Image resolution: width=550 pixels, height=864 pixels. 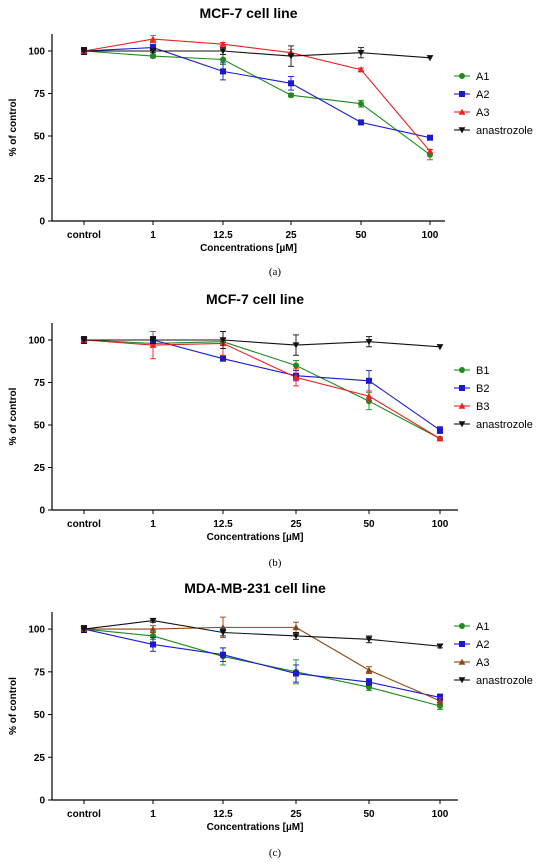 I want to click on y-tick-label: 75, so click(x=40, y=94).